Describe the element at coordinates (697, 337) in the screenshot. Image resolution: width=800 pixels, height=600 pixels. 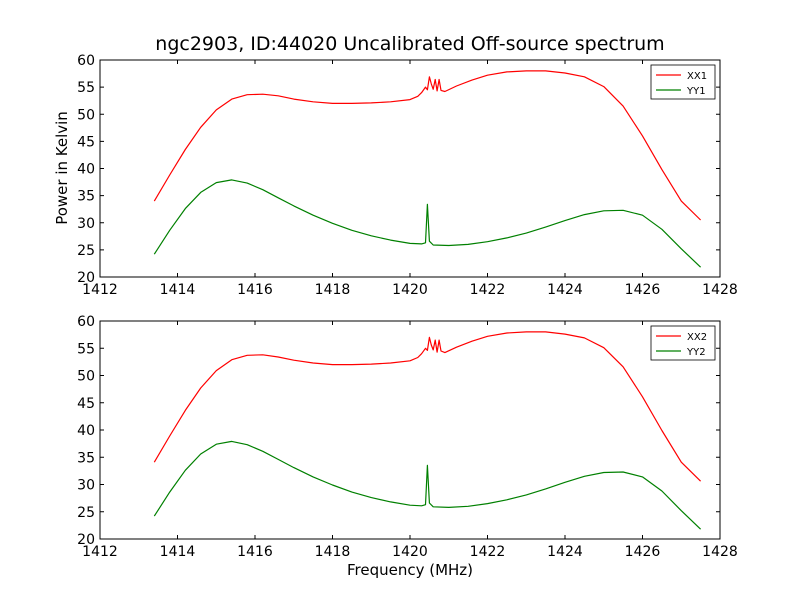
I see `legend-label: XX2` at that location.